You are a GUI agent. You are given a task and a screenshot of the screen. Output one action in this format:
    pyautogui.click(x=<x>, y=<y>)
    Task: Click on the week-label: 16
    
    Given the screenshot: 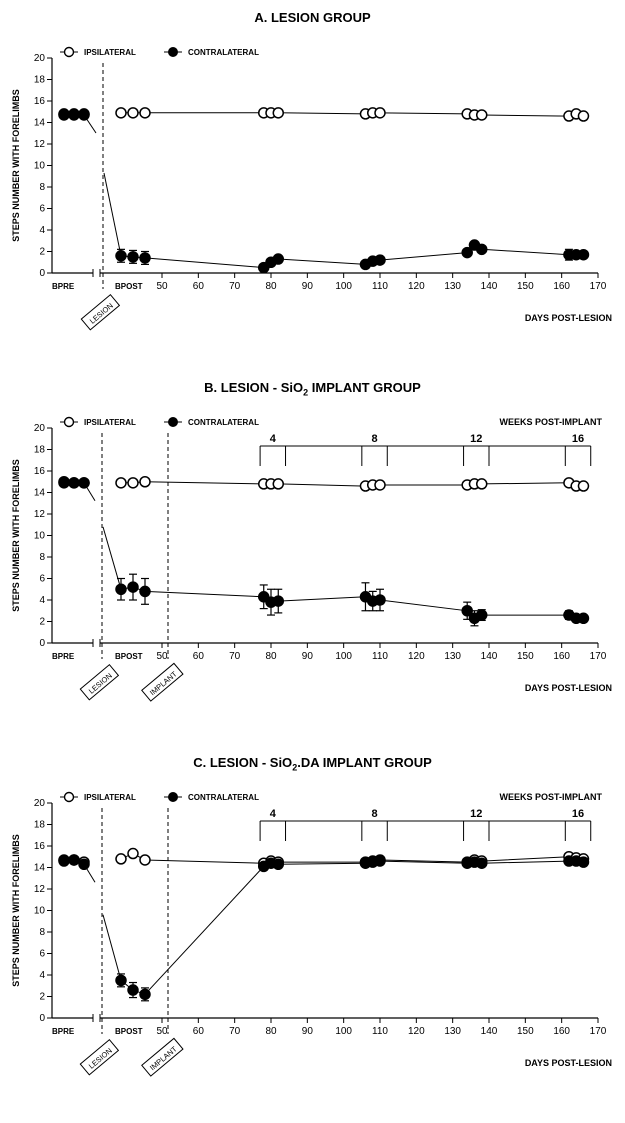 What is the action you would take?
    pyautogui.click(x=578, y=814)
    